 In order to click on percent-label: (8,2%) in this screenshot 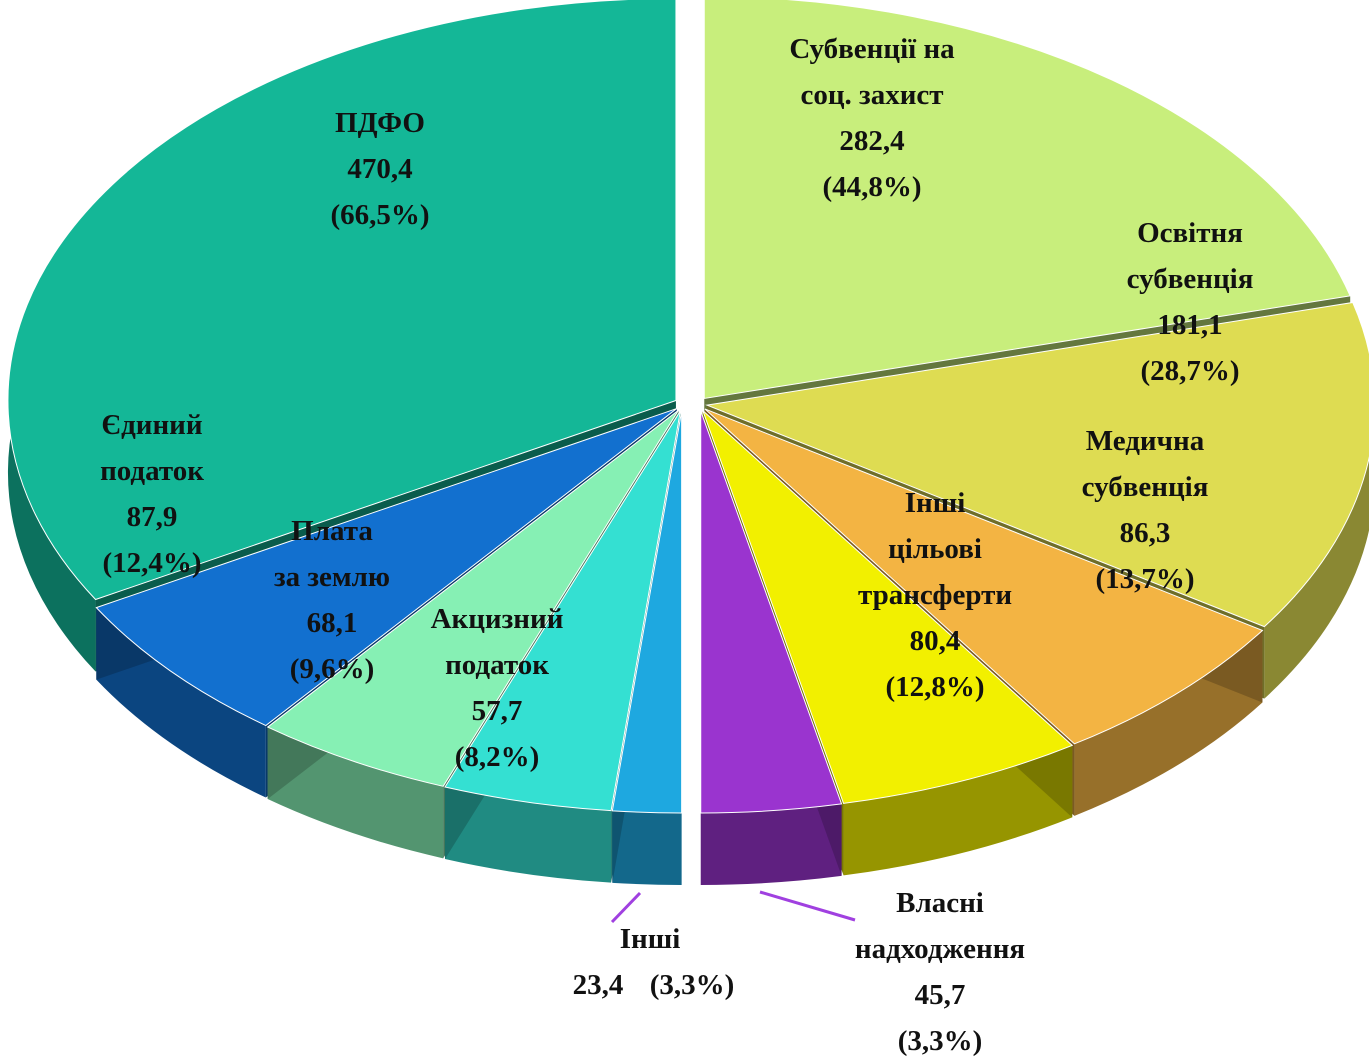, I will do `click(497, 757)`.